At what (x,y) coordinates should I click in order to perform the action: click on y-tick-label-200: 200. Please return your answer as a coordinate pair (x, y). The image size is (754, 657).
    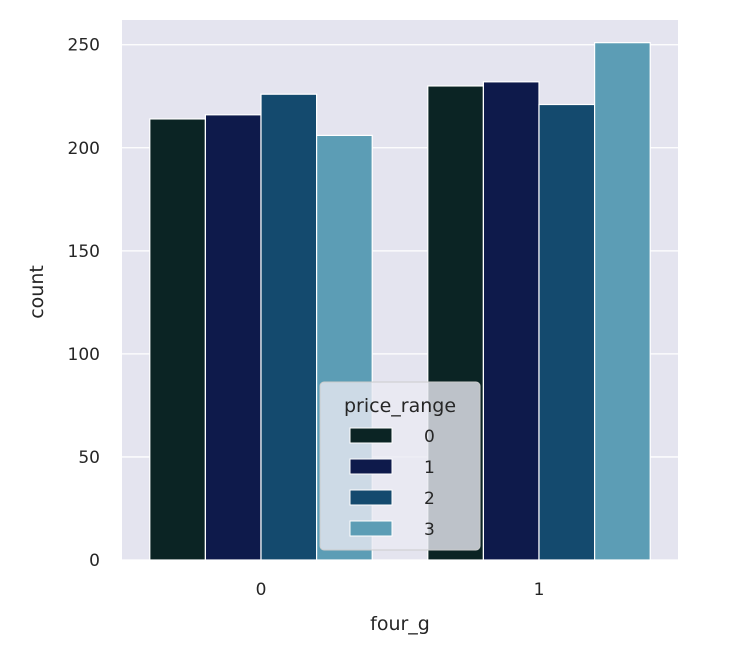
    Looking at the image, I should click on (84, 149).